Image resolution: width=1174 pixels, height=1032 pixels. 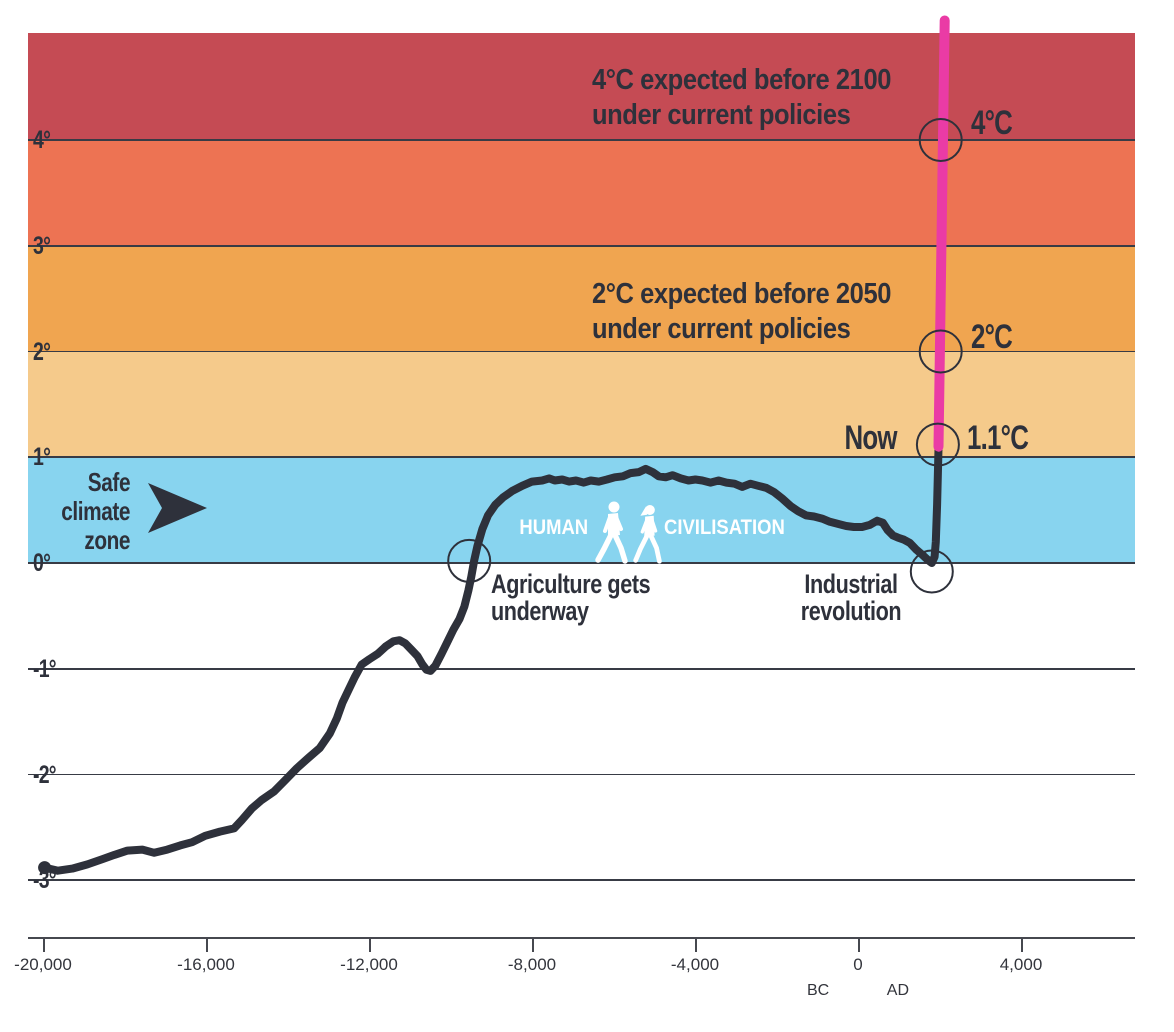 I want to click on gridline-1°, so click(x=581, y=457).